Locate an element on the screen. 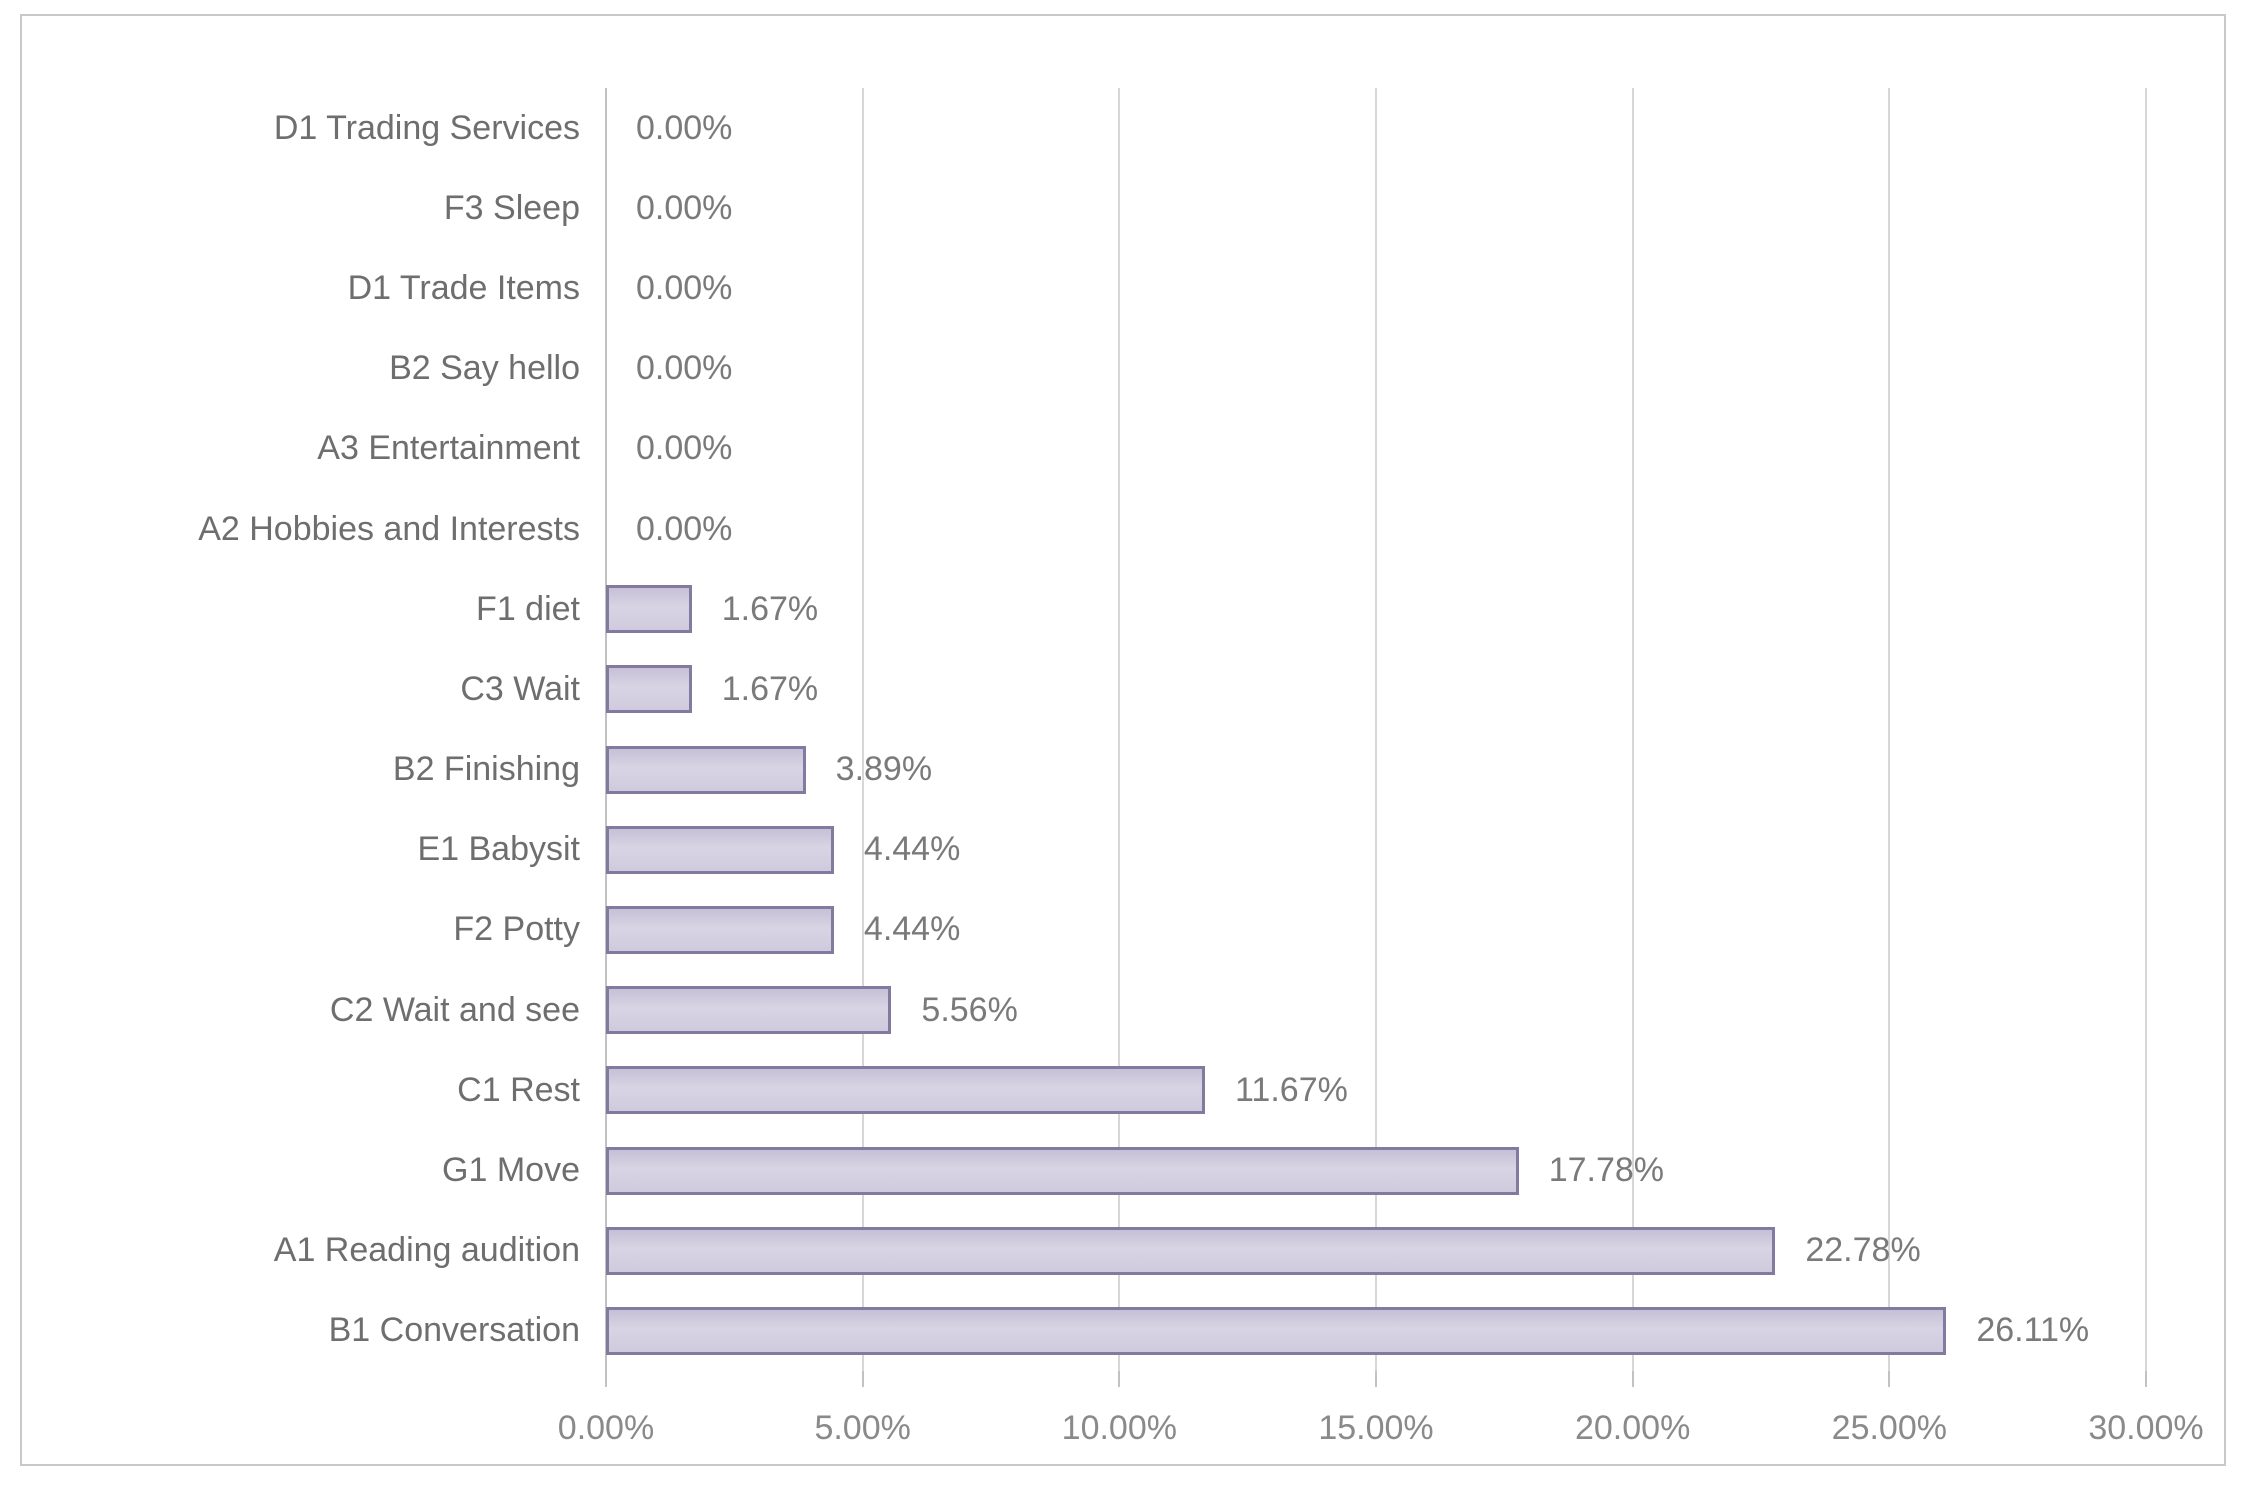 This screenshot has width=2250, height=1487. value-label: 11.67% is located at coordinates (1291, 1089).